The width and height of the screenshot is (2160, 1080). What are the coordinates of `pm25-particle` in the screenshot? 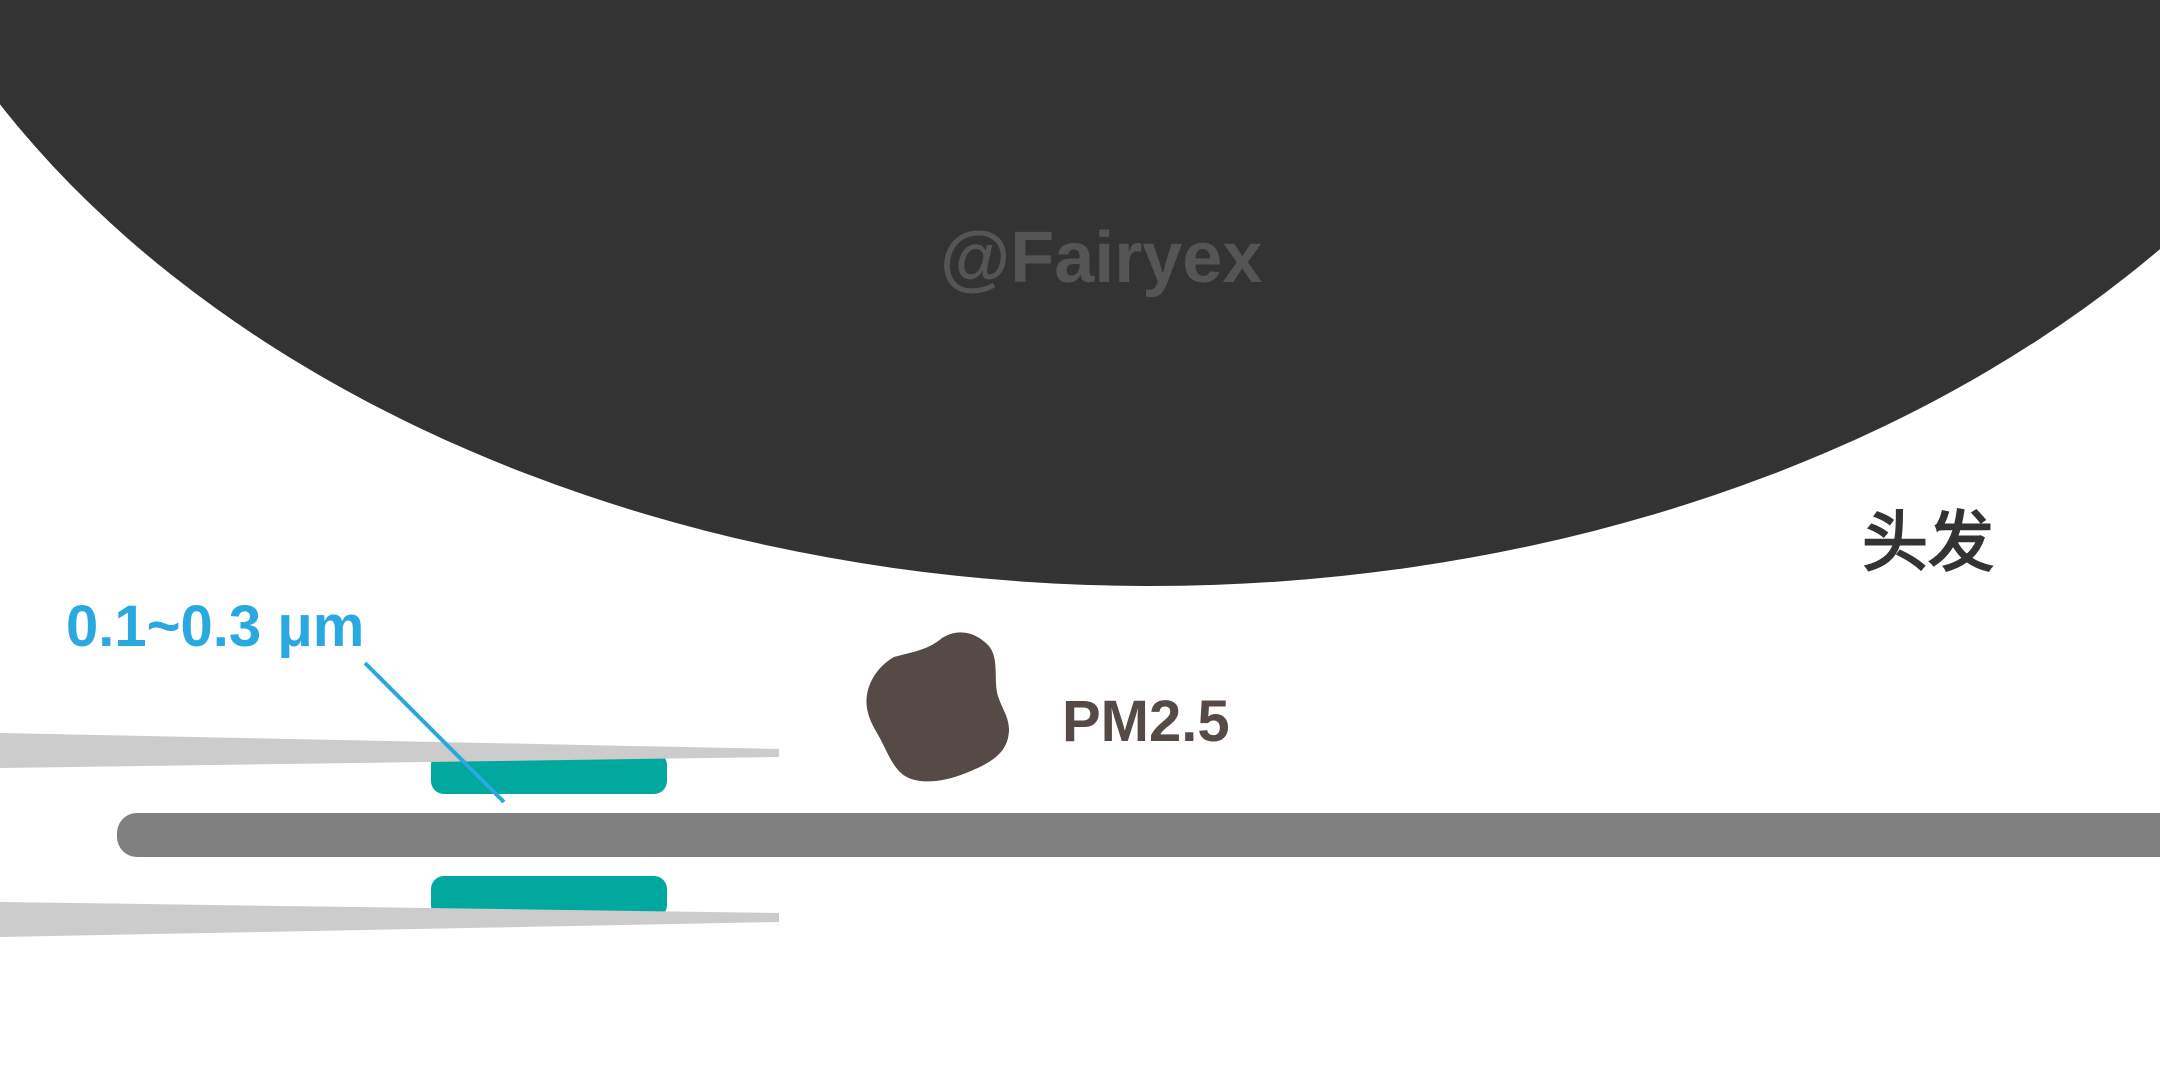 It's located at (937, 707).